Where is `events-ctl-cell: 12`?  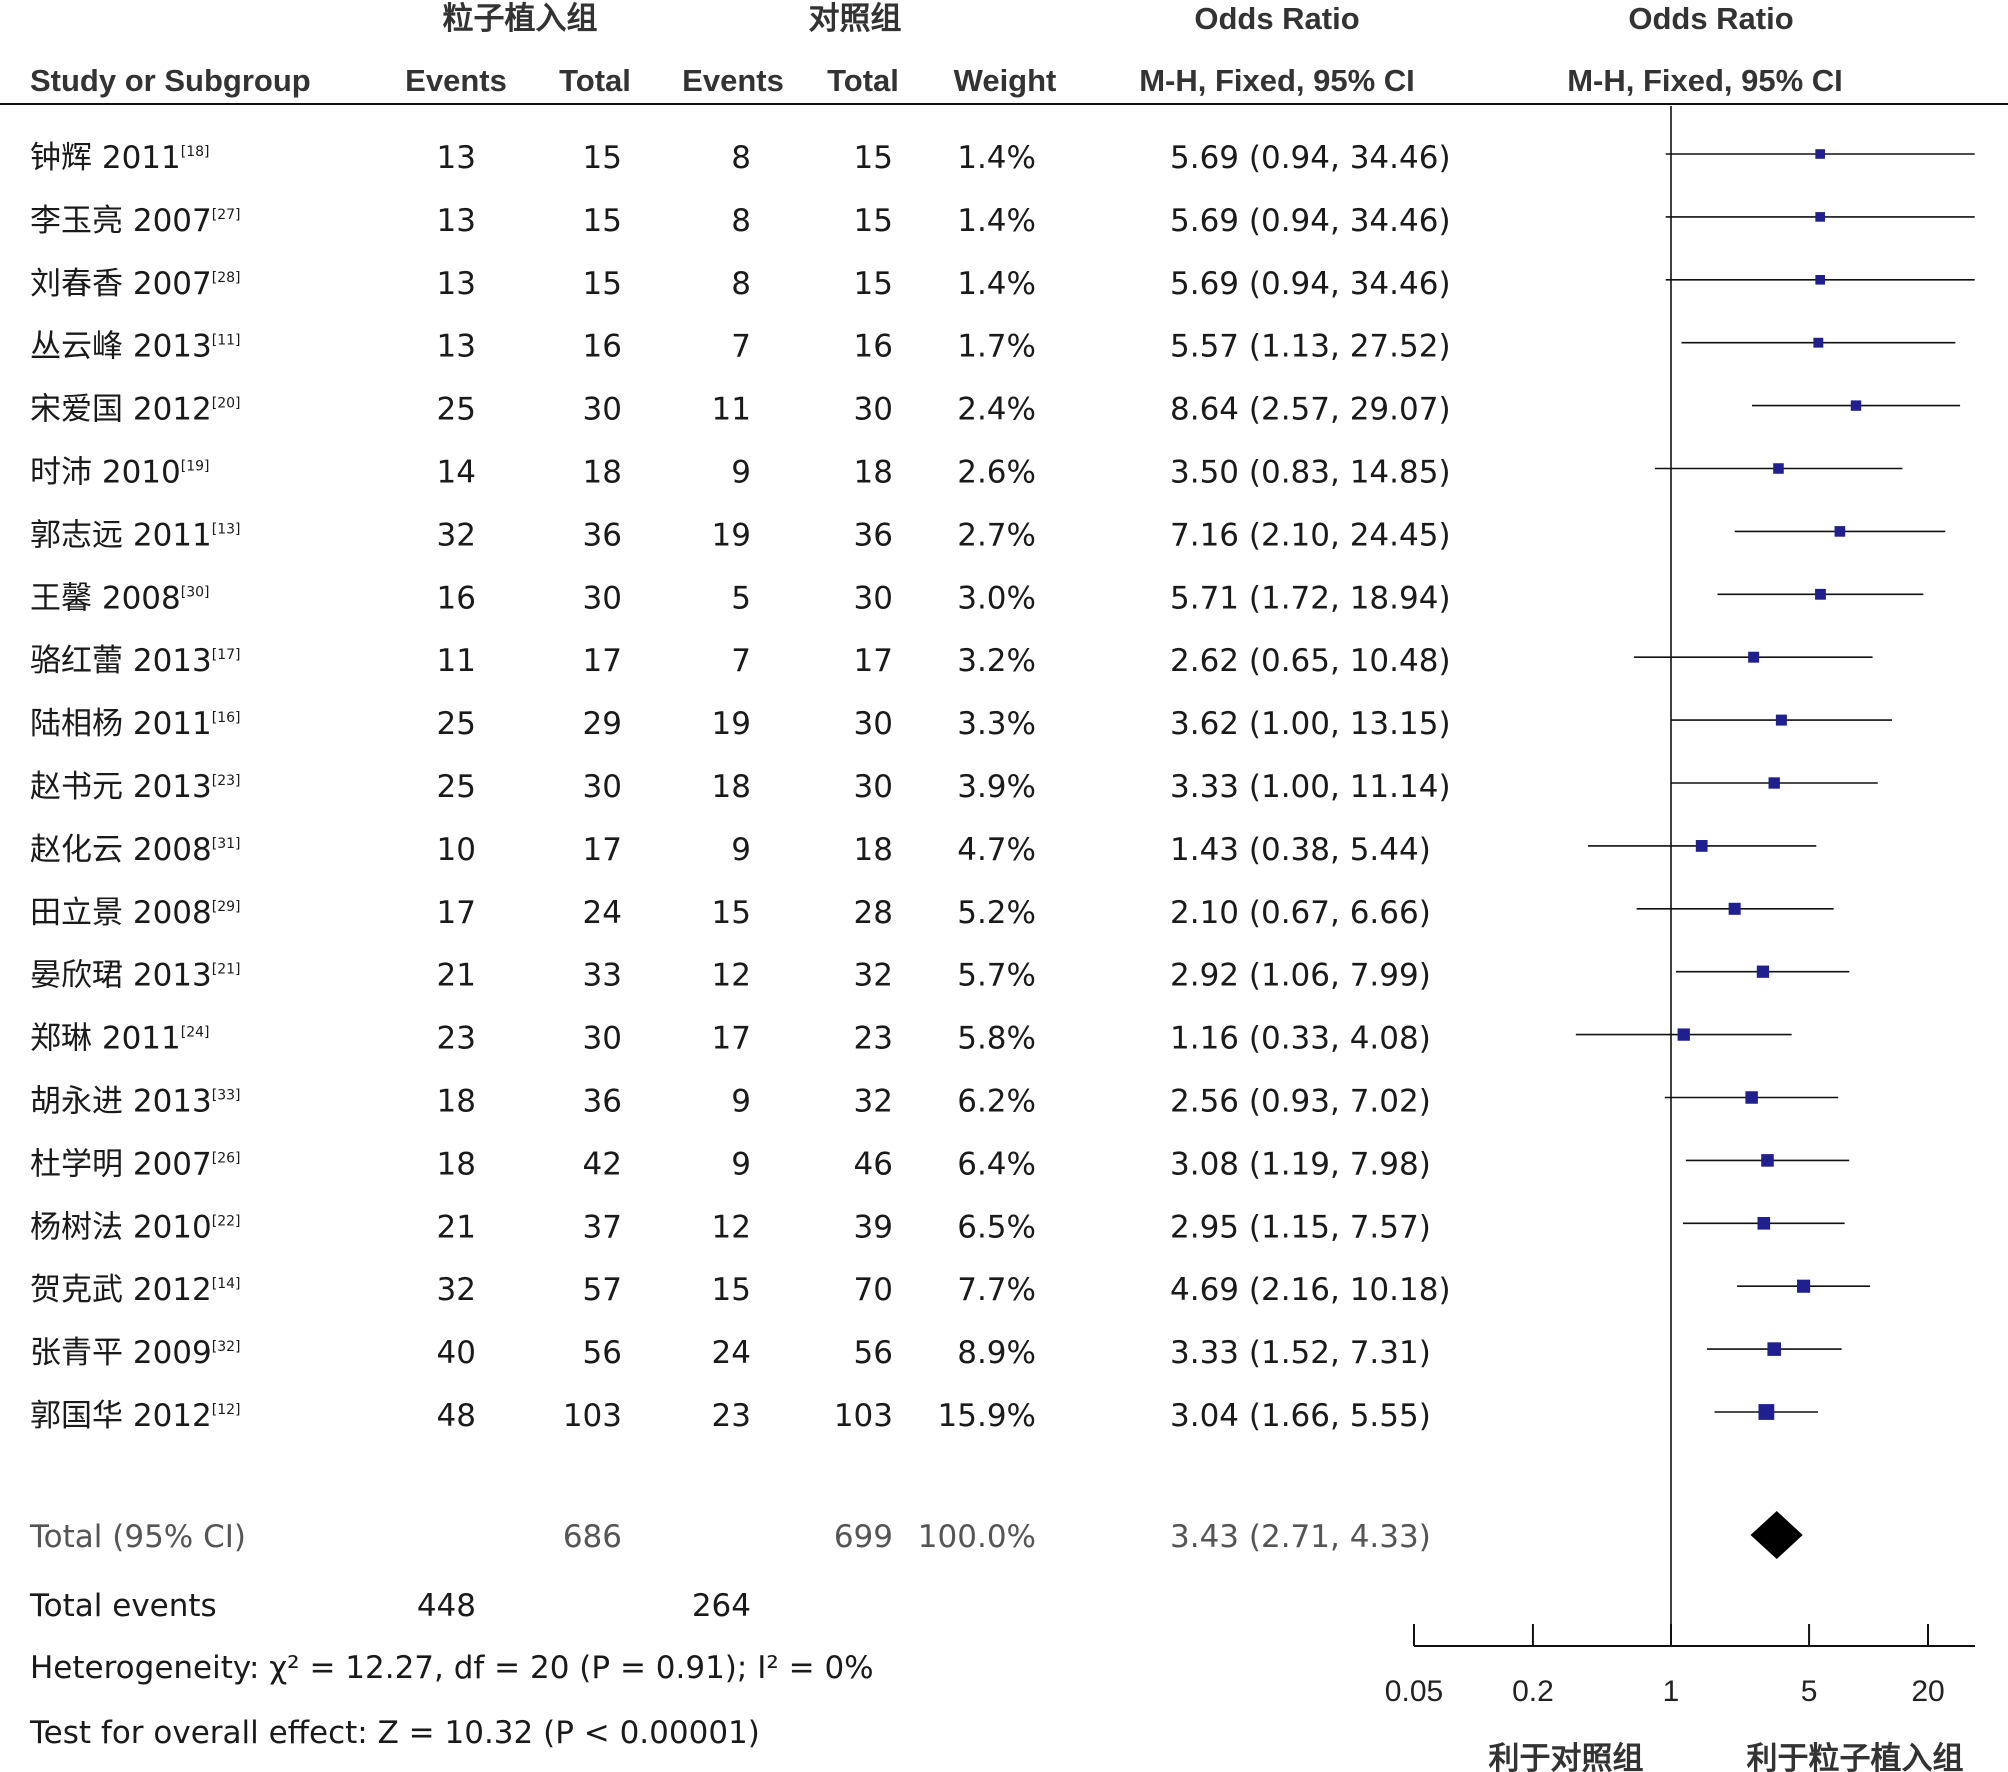 events-ctl-cell: 12 is located at coordinates (731, 1227).